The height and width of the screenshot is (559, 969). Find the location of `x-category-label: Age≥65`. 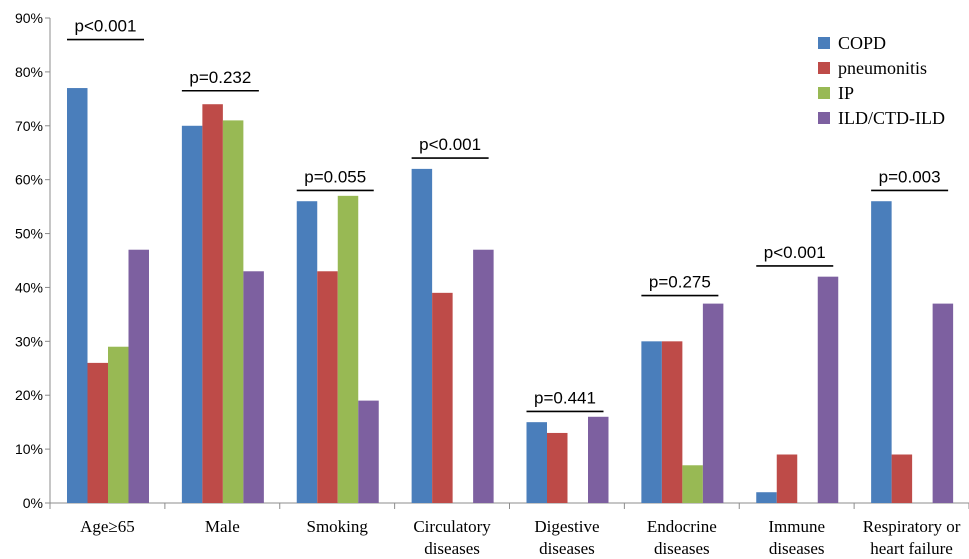

x-category-label: Age≥65 is located at coordinates (107, 526).